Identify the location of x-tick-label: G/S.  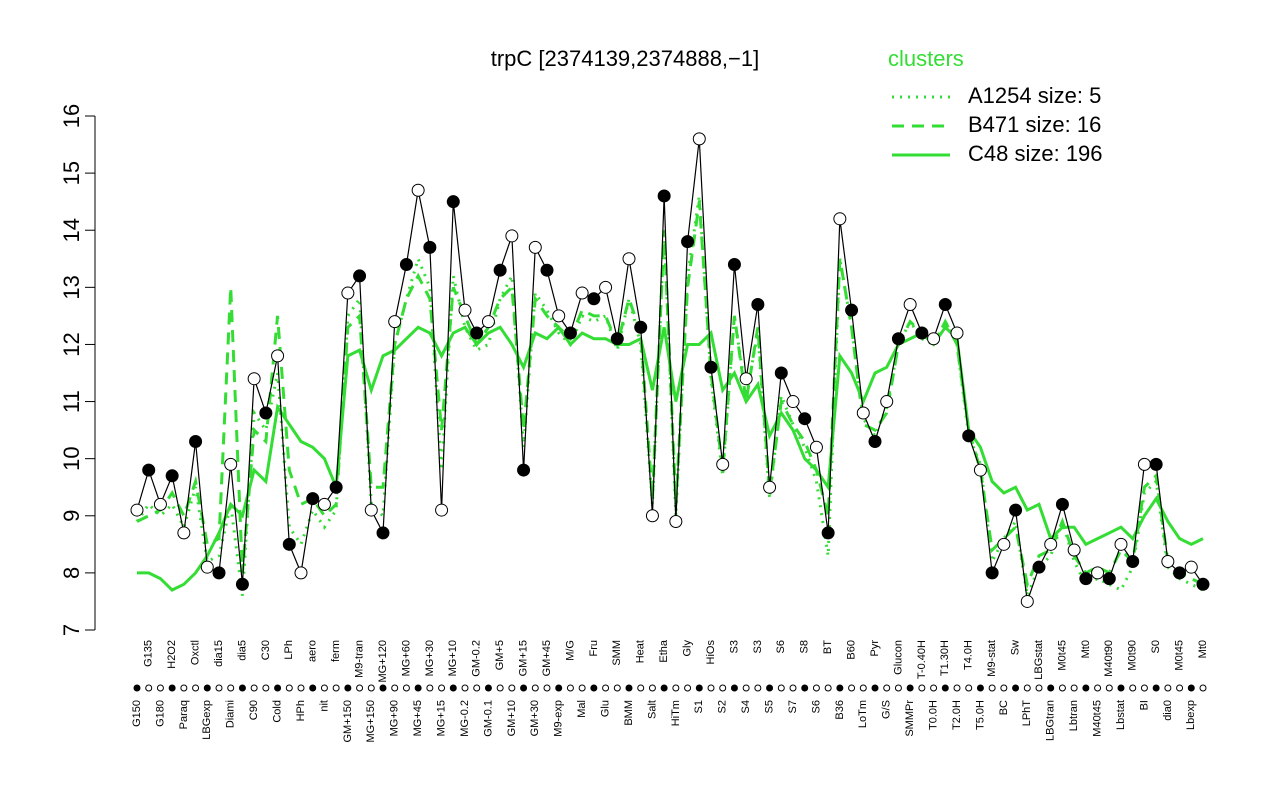
(887, 709).